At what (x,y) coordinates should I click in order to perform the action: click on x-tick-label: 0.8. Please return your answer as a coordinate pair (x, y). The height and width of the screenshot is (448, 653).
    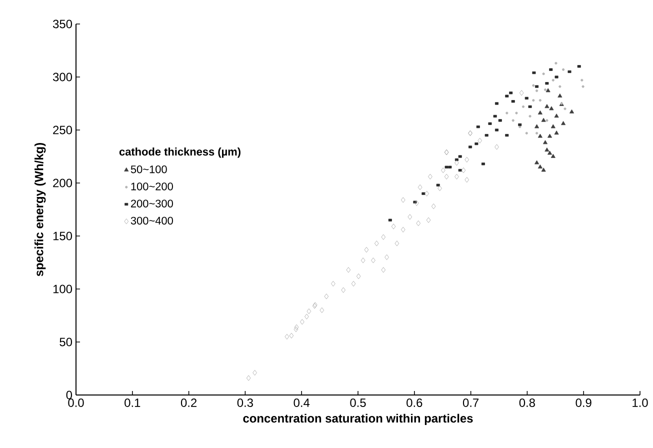
    Looking at the image, I should click on (527, 402).